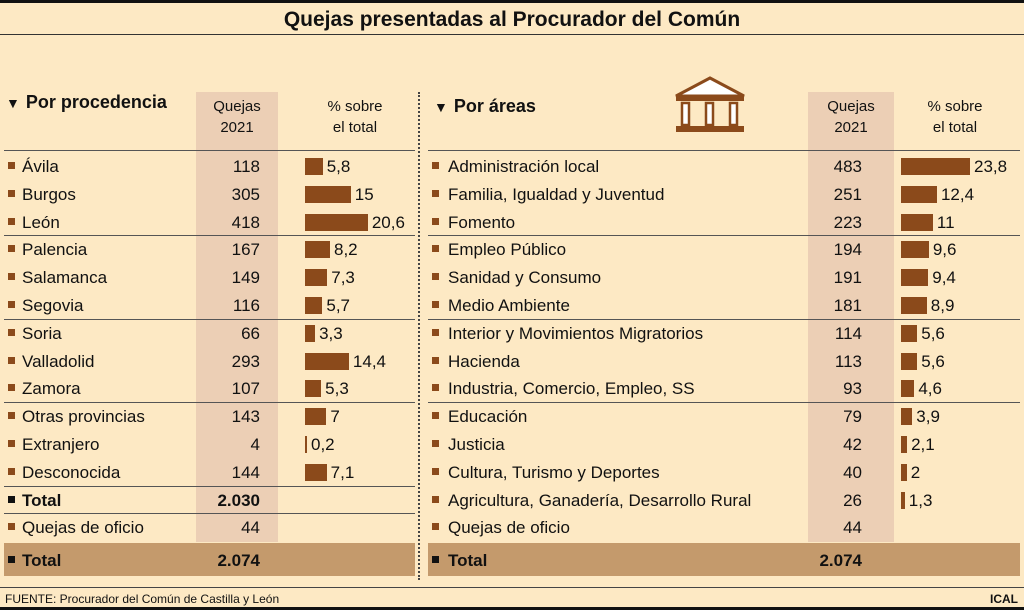  Describe the element at coordinates (419, 336) in the screenshot. I see `section-divider` at that location.